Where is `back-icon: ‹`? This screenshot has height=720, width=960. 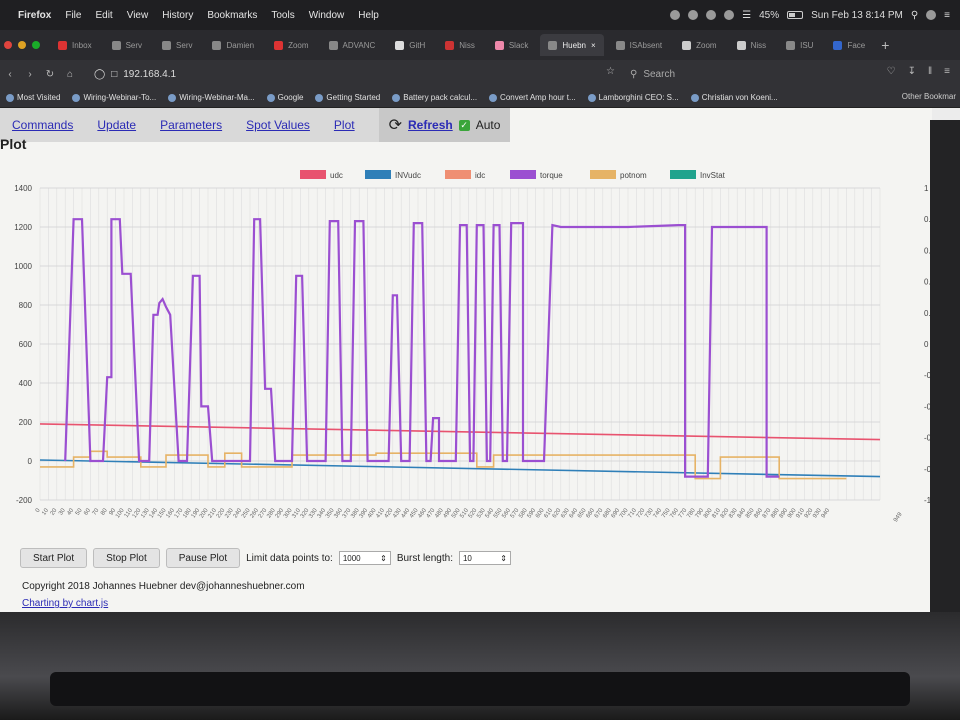
back-icon: ‹ is located at coordinates (10, 74).